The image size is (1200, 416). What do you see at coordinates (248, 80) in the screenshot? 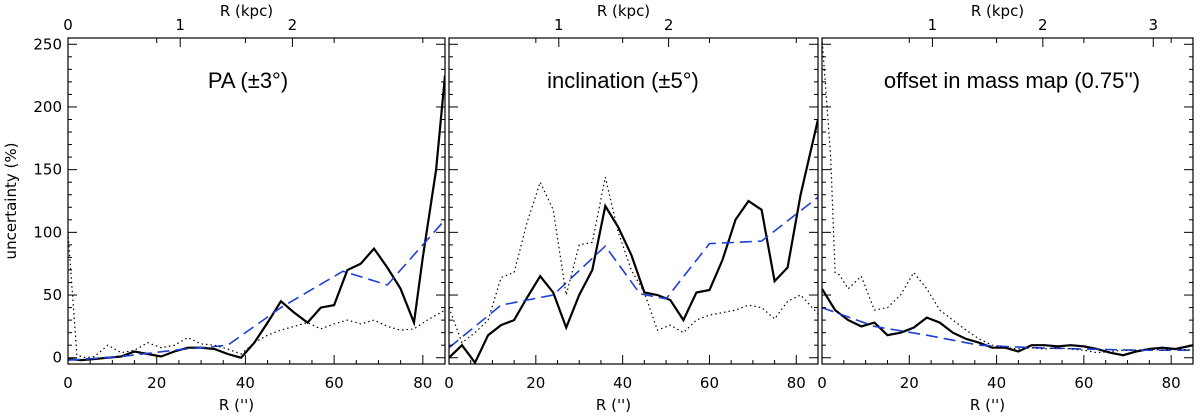
I see `panel-annotation: PA (±3°)` at bounding box center [248, 80].